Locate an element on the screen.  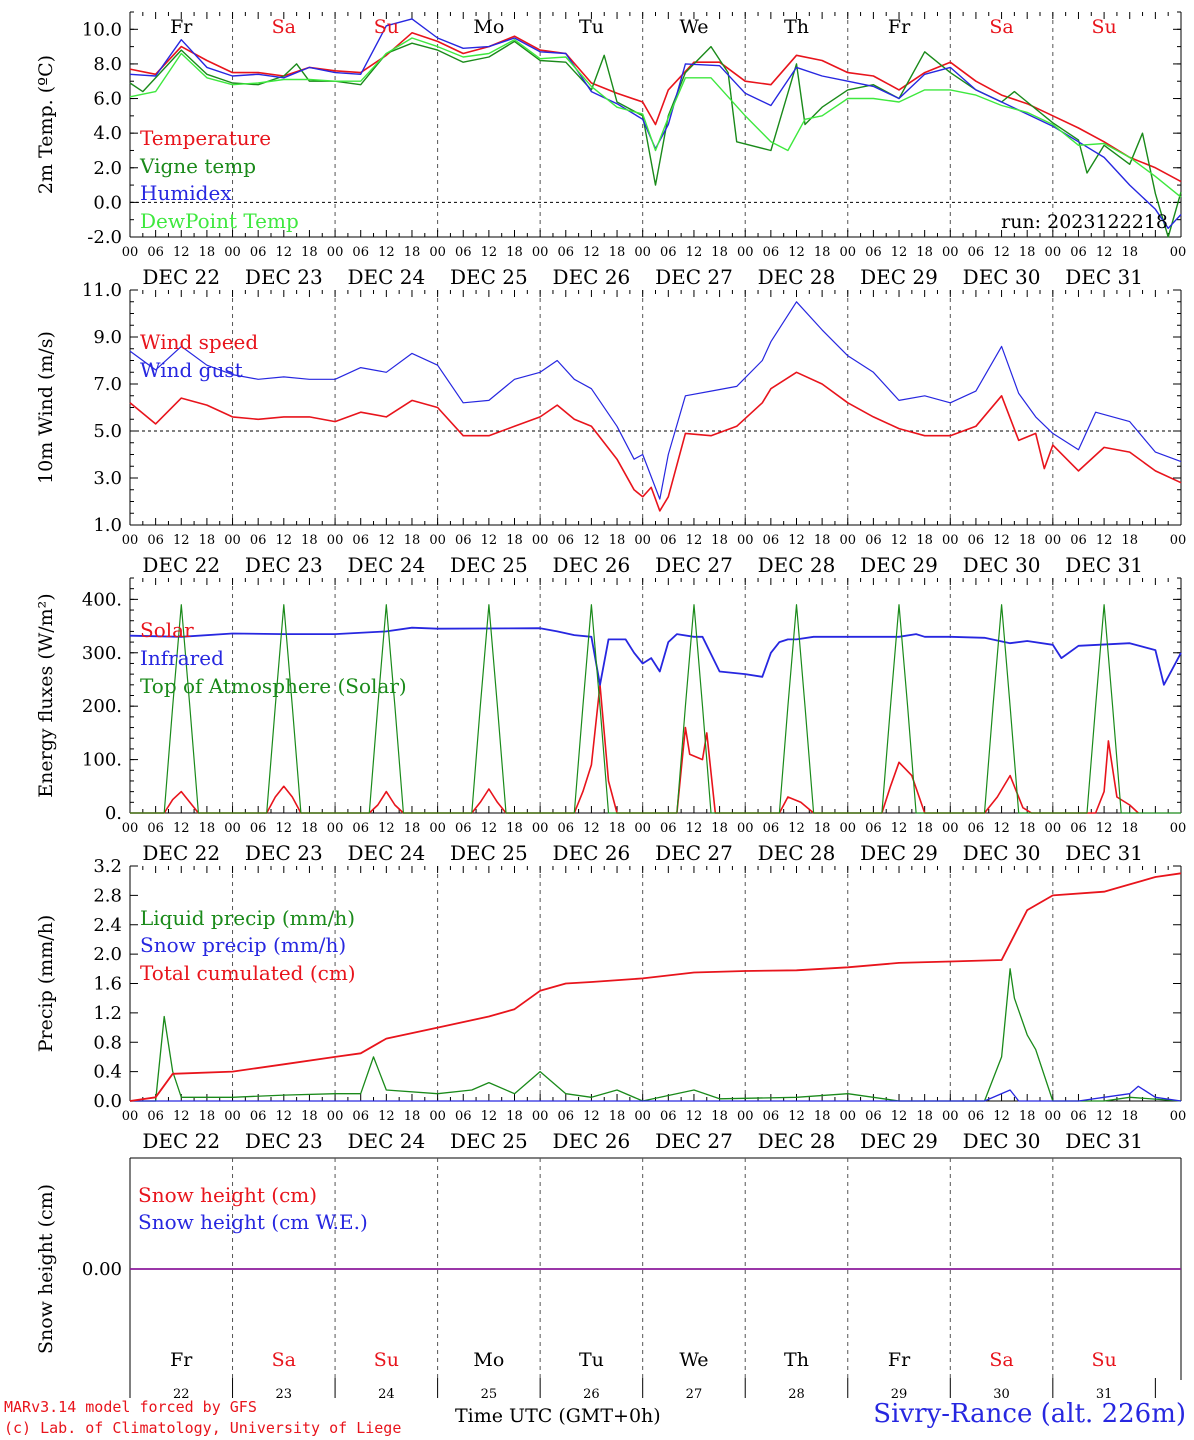
legend-entry: Snow height (cm W.E.) is located at coordinates (253, 1222).